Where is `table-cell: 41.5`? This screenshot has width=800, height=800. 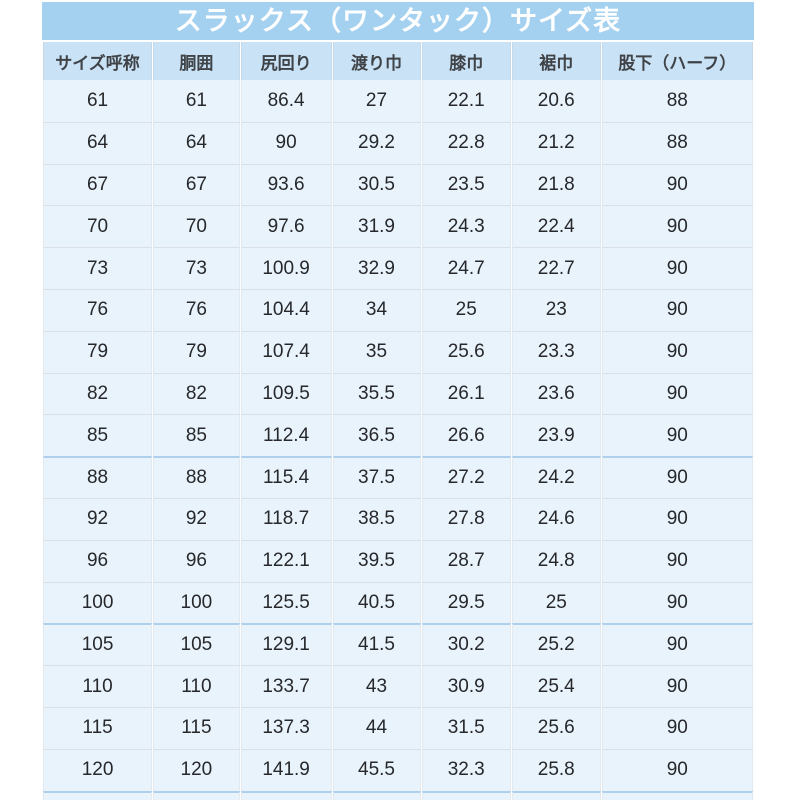 table-cell: 41.5 is located at coordinates (376, 644).